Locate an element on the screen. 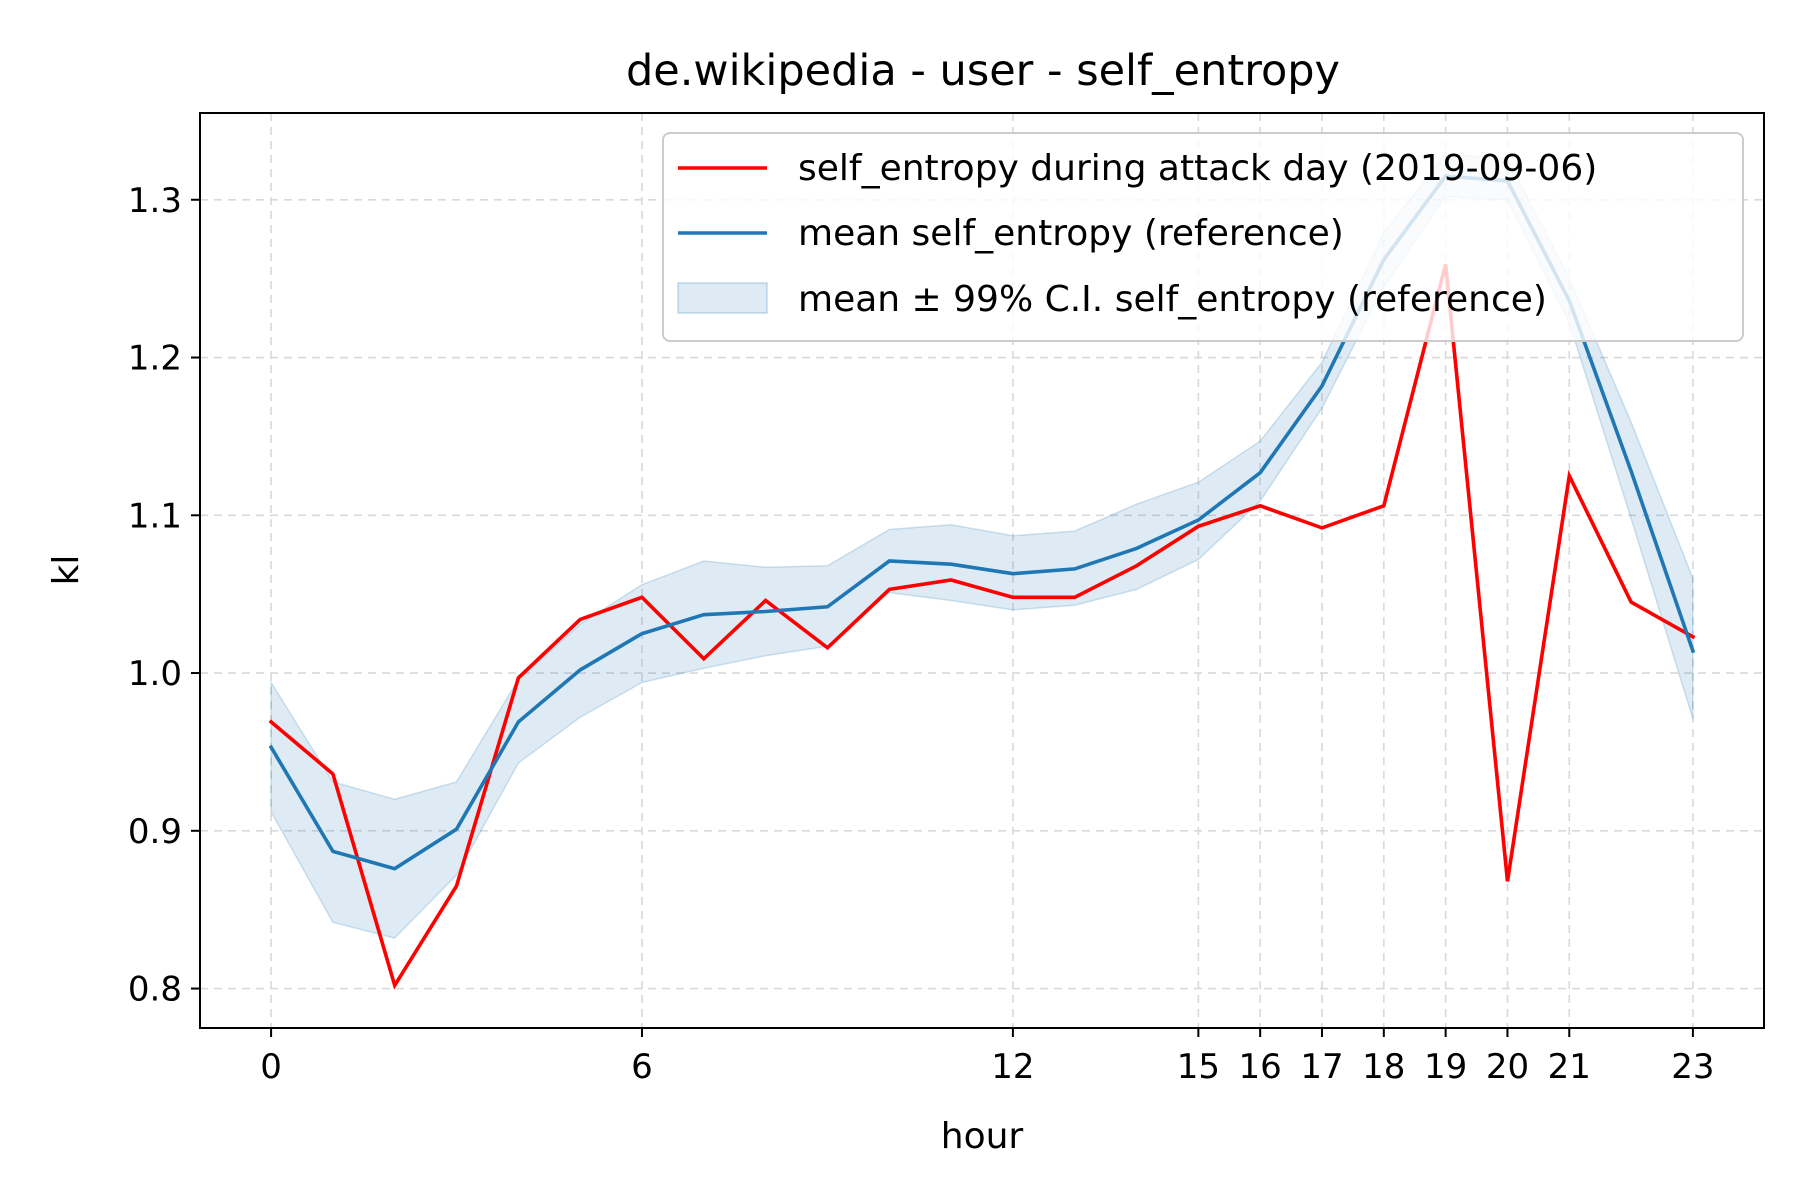  x-tick-label-16: 16 is located at coordinates (1260, 1067).